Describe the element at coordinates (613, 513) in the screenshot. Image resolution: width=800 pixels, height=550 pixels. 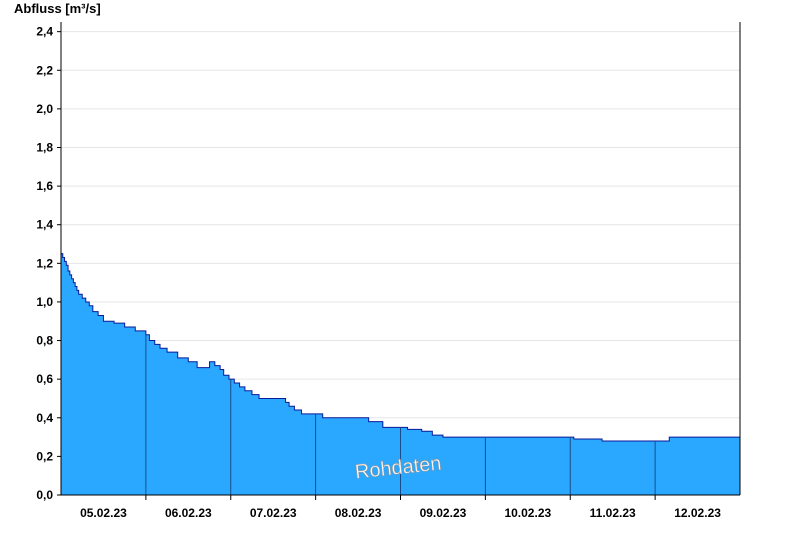
I see `x-tick-label: 11.02.23` at that location.